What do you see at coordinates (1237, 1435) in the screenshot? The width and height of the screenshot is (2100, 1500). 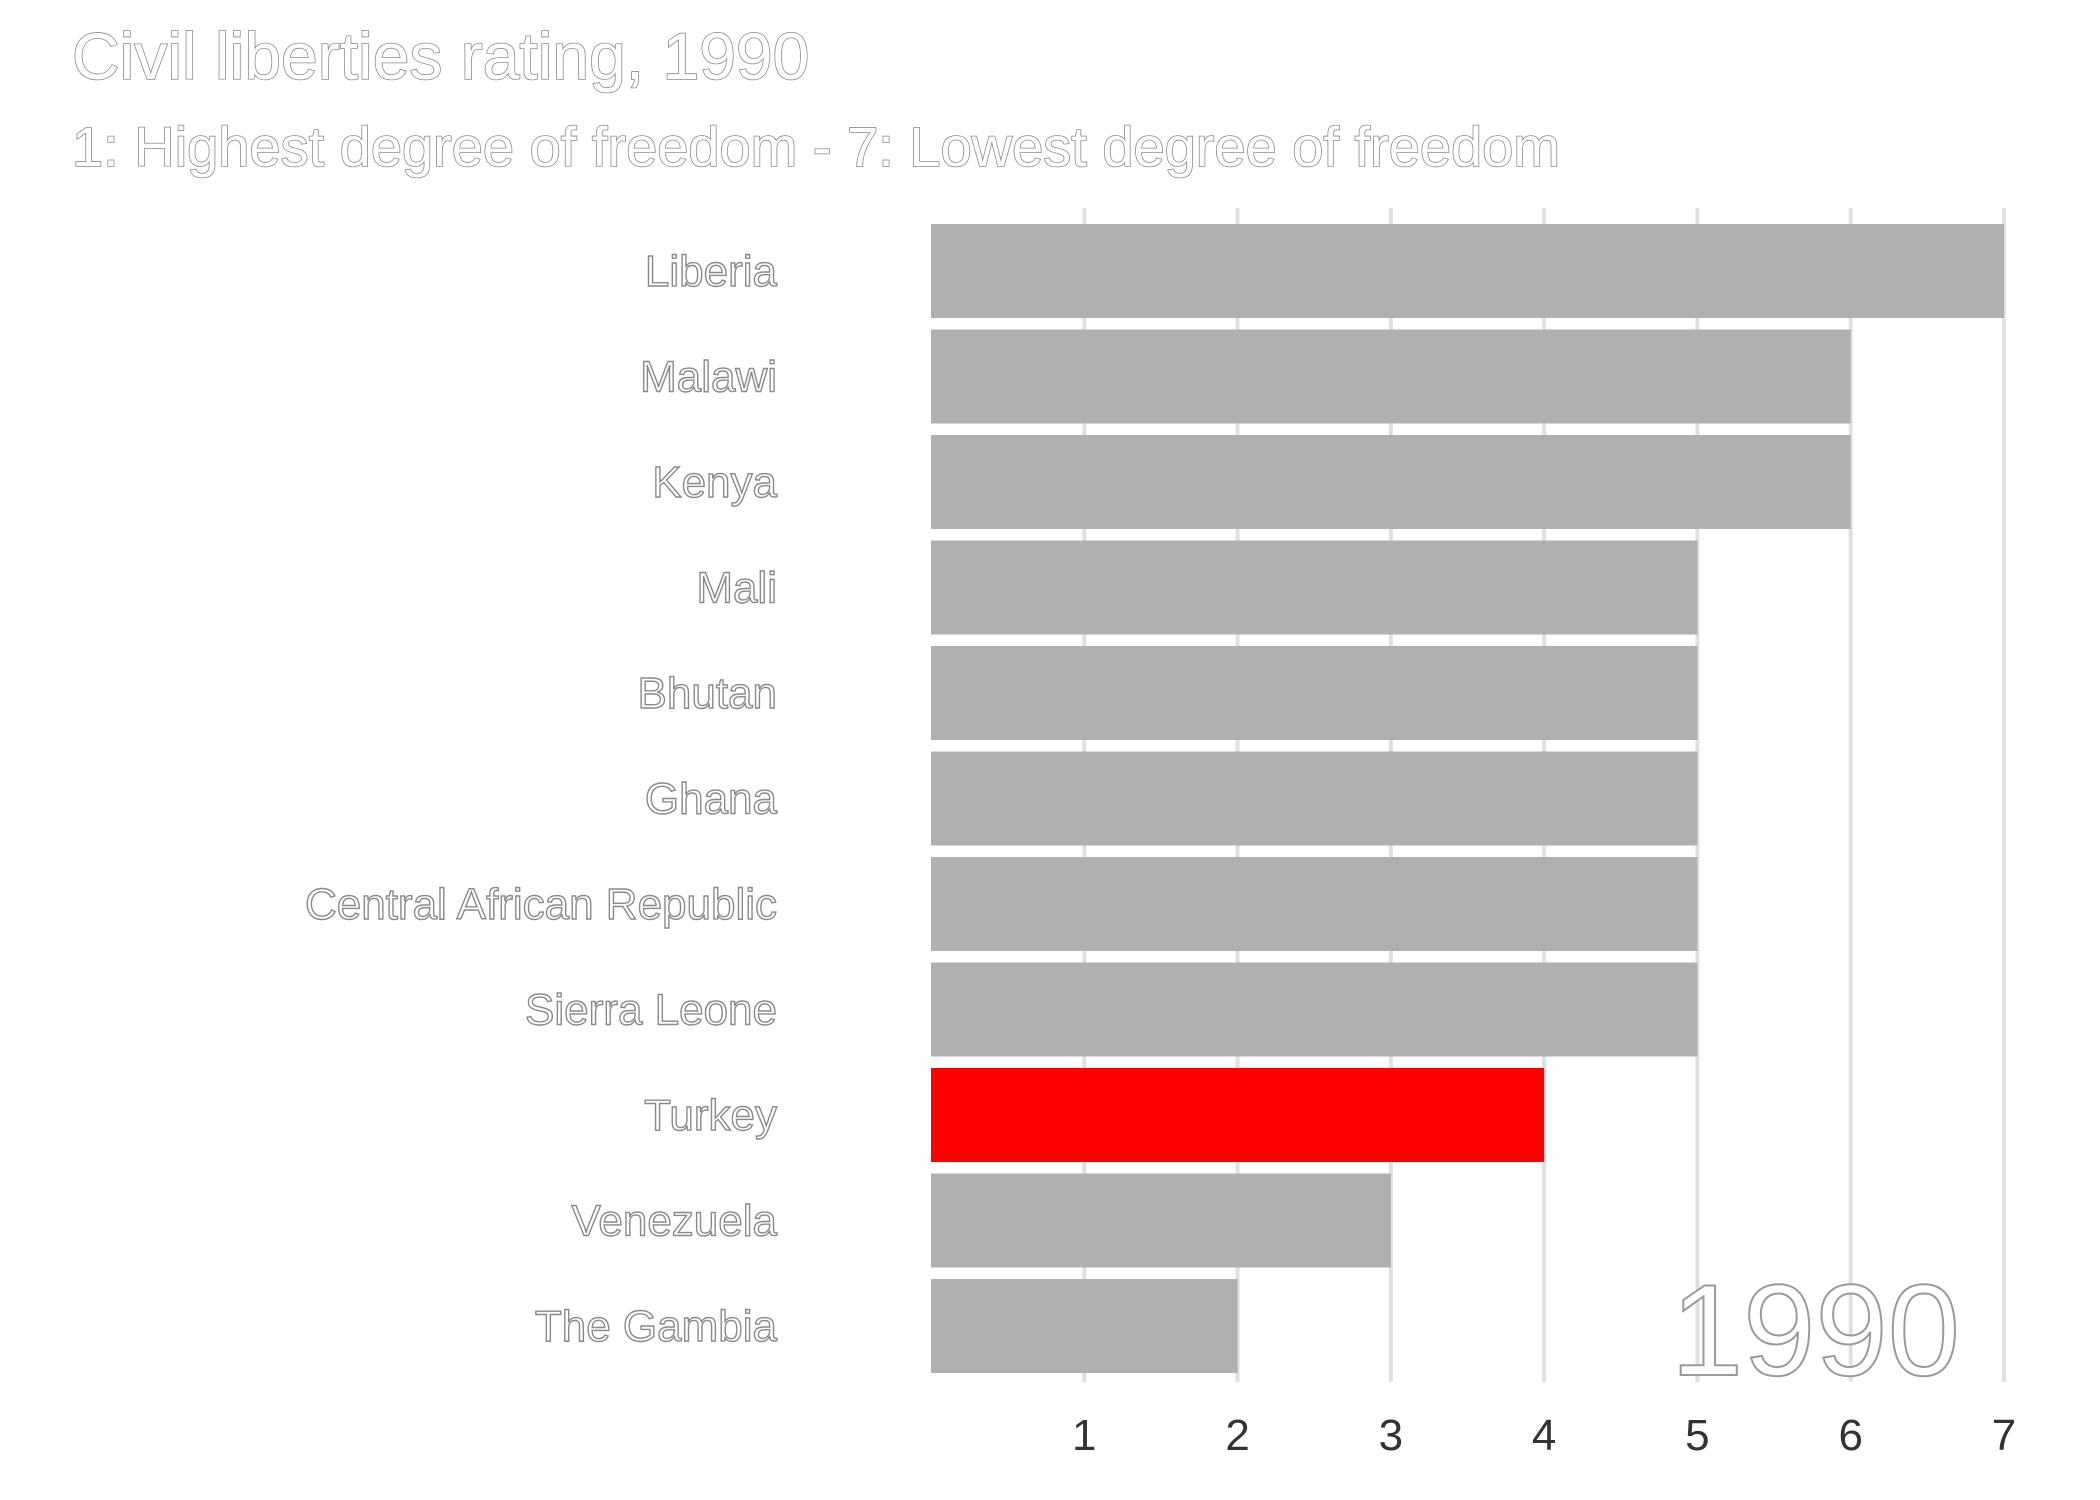 I see `x-tick-label-2: 2` at bounding box center [1237, 1435].